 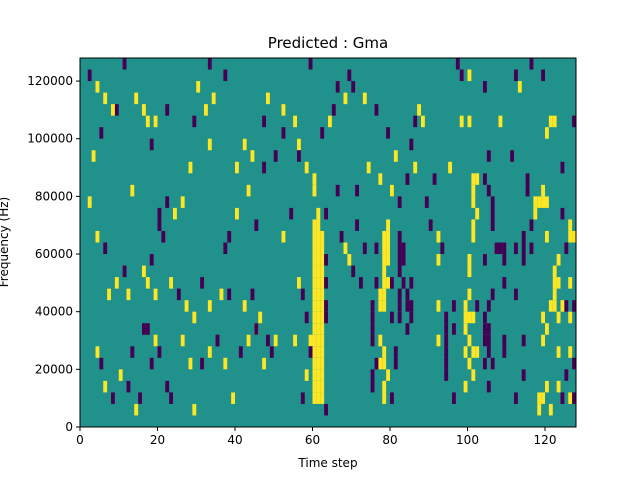 I want to click on y-tick-label: 0, so click(x=69, y=427).